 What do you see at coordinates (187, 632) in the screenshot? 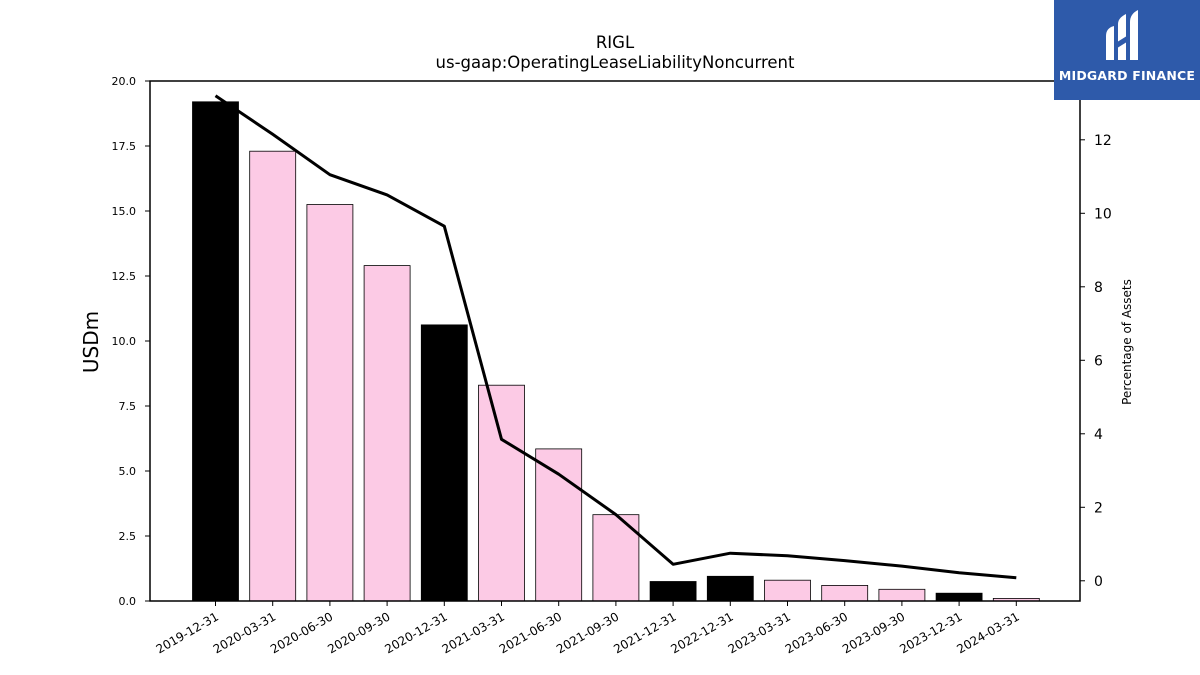
I see `x-tick-label: 2019-12-31` at bounding box center [187, 632].